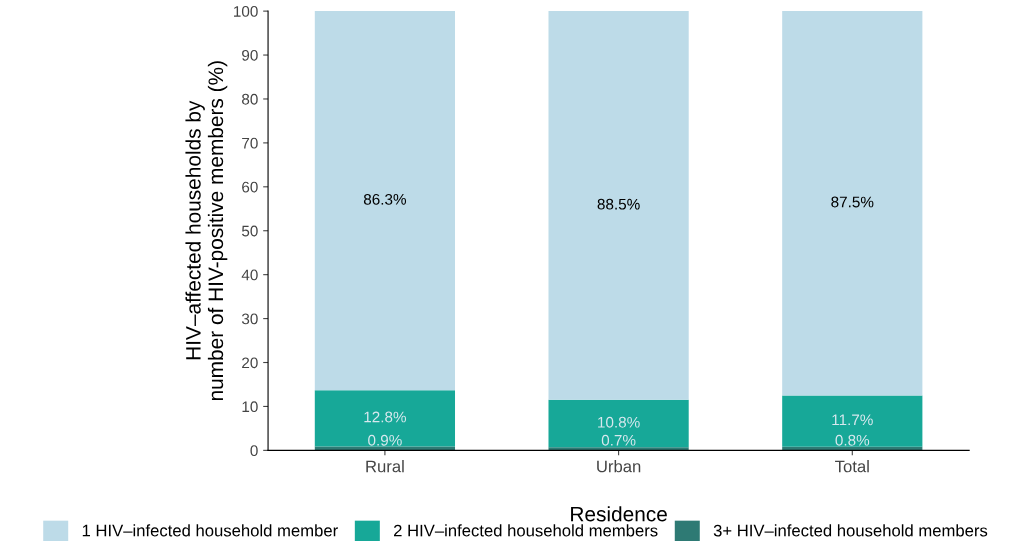 This screenshot has width=1031, height=556. I want to click on y-tick-label: 60, so click(250, 187).